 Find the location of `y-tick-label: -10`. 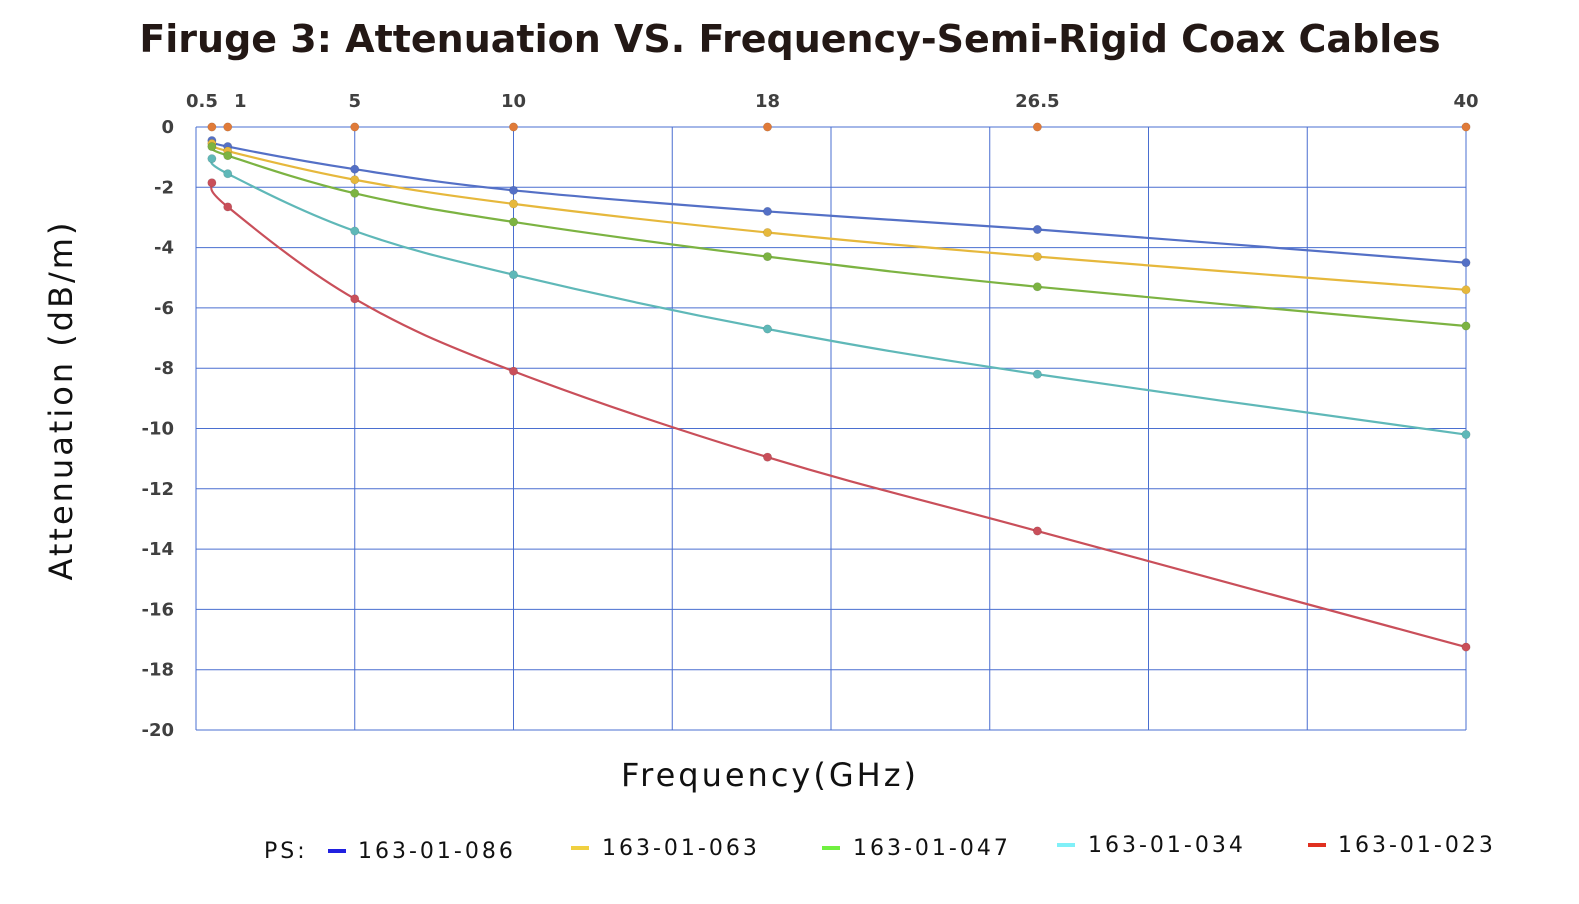

y-tick-label: -10 is located at coordinates (157, 429).